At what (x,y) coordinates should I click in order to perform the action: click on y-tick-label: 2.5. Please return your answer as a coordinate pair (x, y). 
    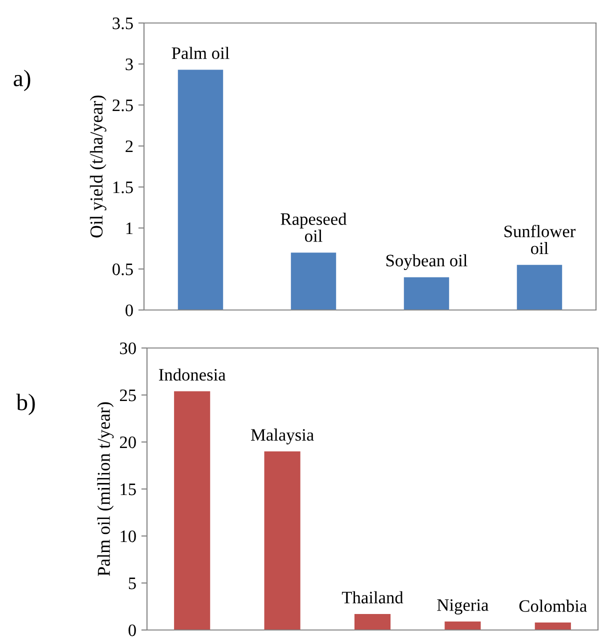
    Looking at the image, I should click on (122, 106).